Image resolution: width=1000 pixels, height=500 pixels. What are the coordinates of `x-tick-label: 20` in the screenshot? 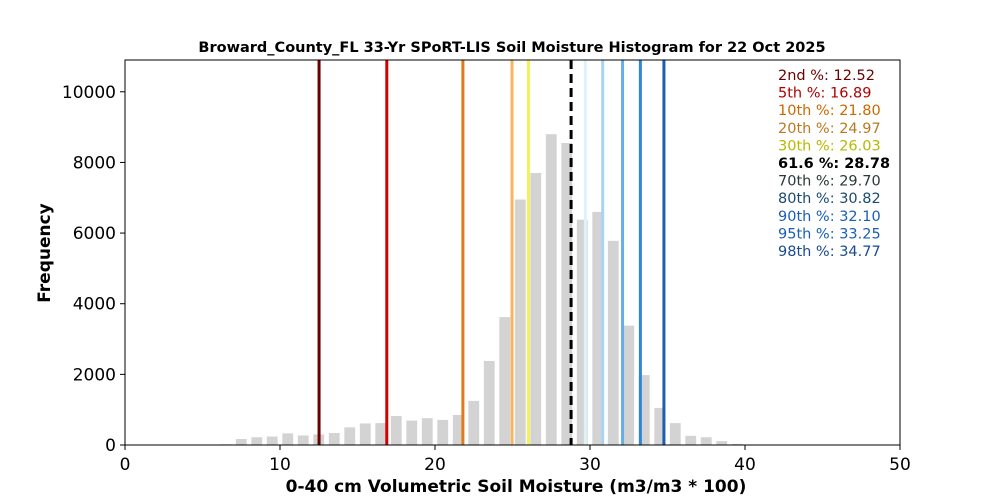 It's located at (435, 465).